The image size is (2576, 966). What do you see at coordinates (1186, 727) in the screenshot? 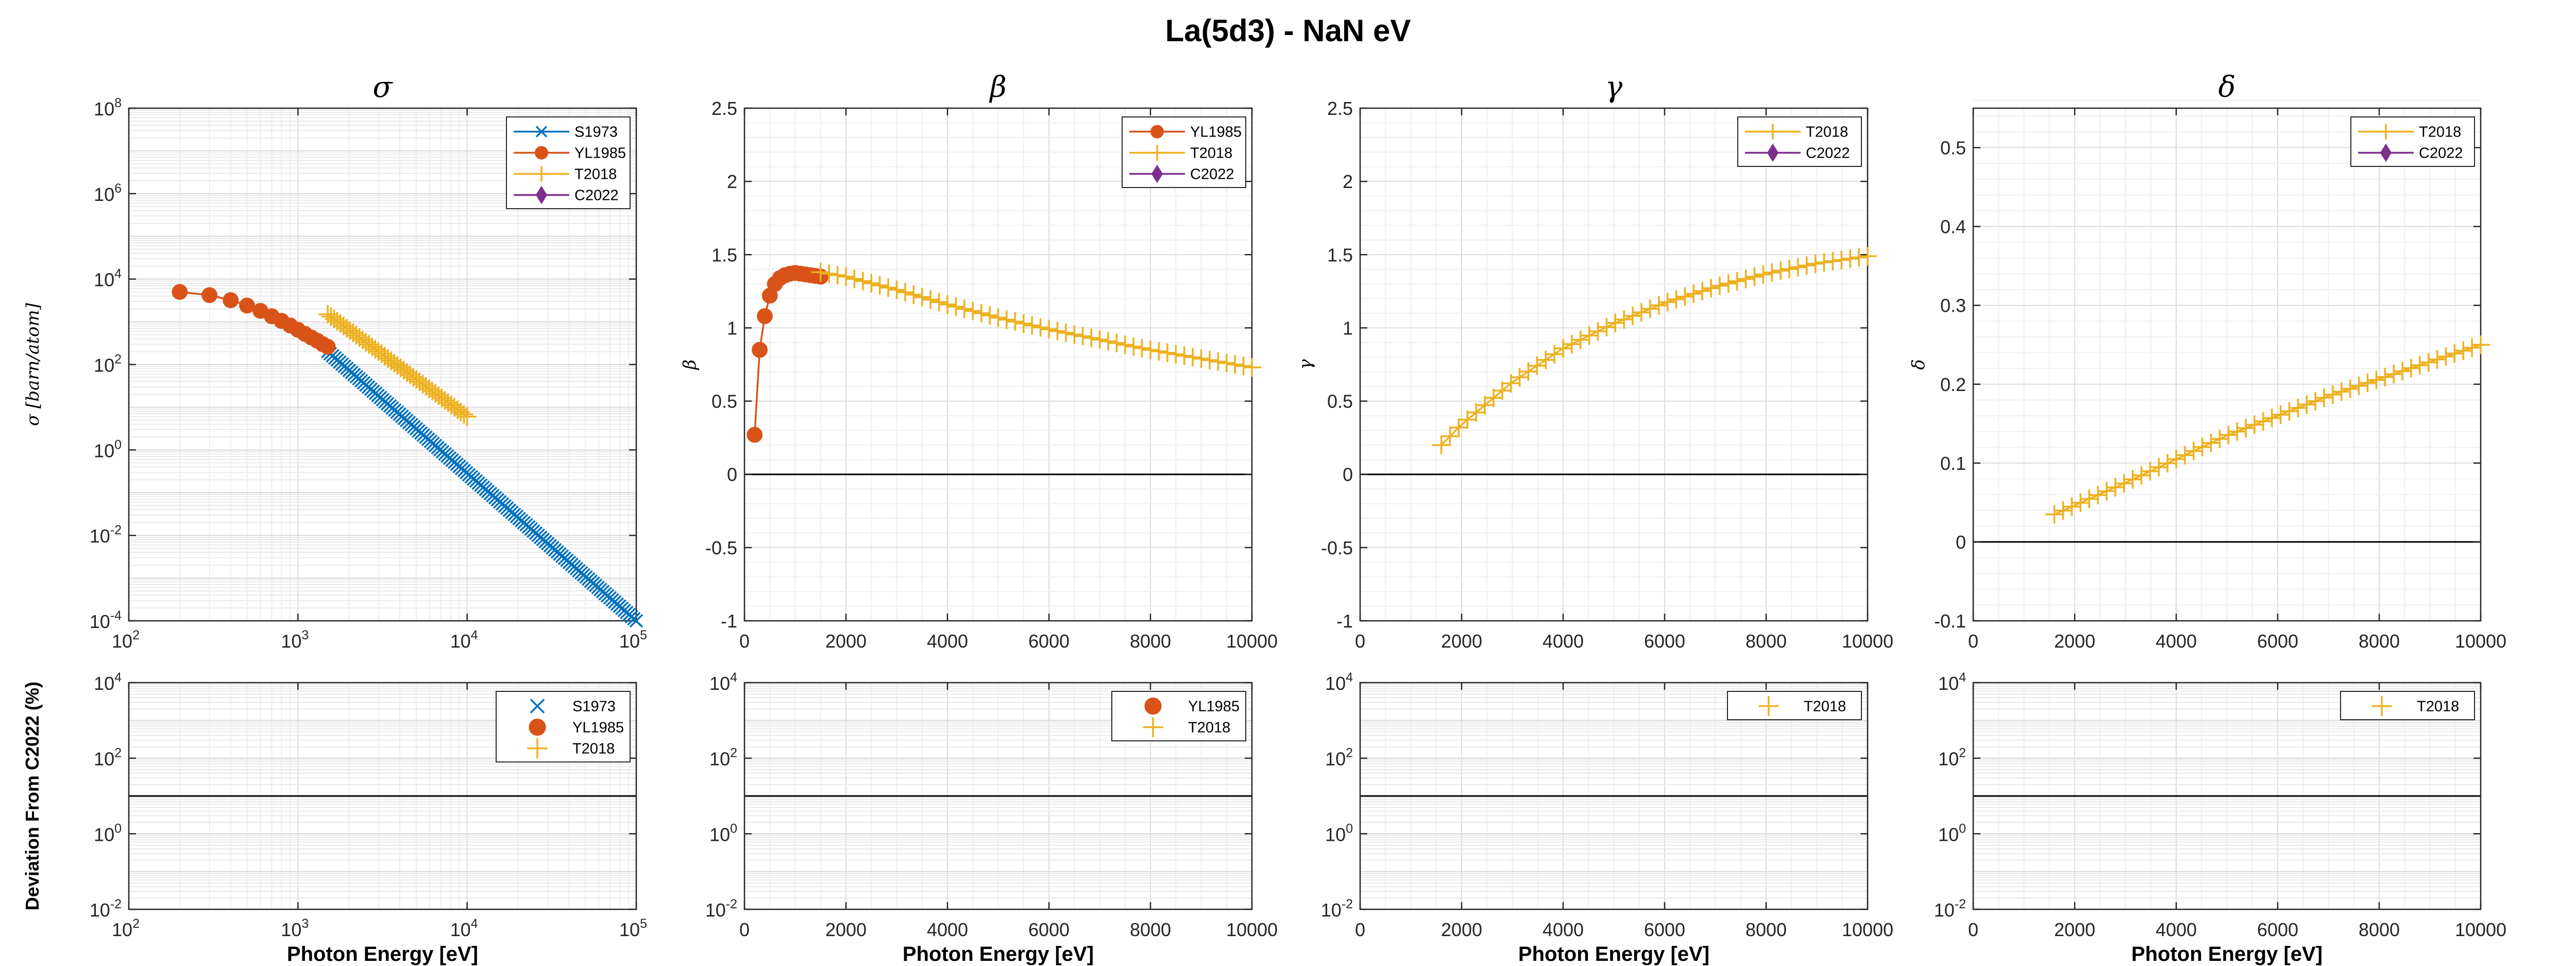
I see `legend-item: T2018` at bounding box center [1186, 727].